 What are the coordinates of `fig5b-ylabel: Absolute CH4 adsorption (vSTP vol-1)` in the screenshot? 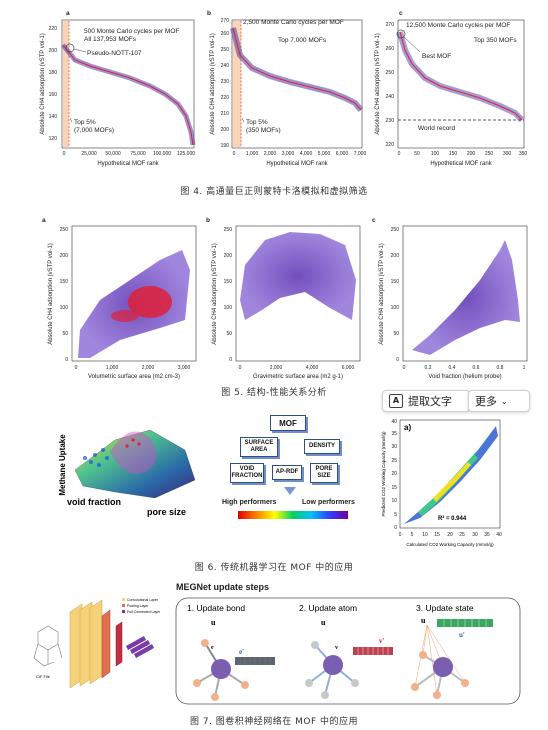 It's located at (215, 294).